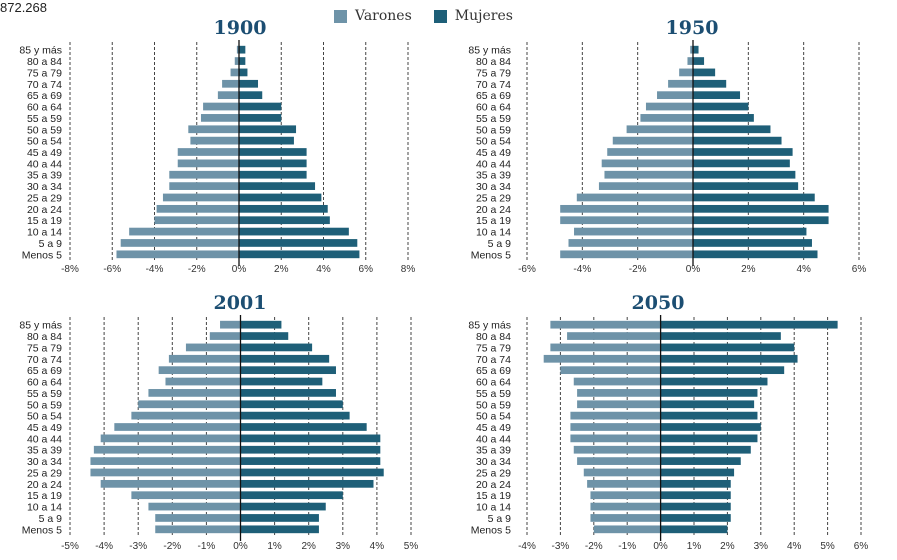 This screenshot has height=560, width=897. What do you see at coordinates (561, 546) in the screenshot?
I see `chart-2050-tick-label: -3%` at bounding box center [561, 546].